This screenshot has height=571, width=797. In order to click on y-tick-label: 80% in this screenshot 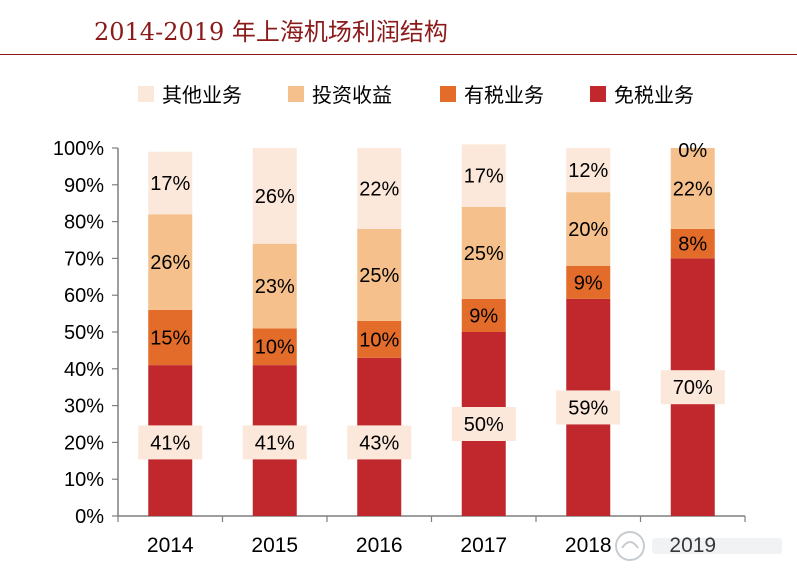, I will do `click(84, 223)`.